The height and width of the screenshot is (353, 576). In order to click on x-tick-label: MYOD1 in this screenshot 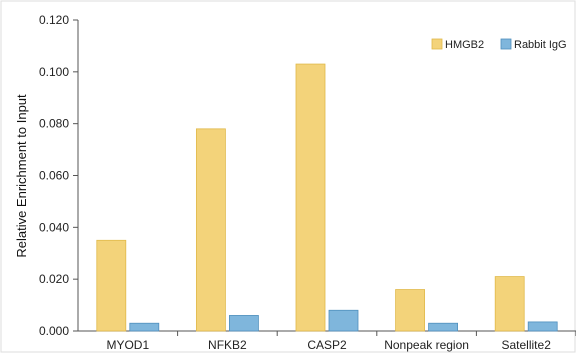, I will do `click(127, 345)`.